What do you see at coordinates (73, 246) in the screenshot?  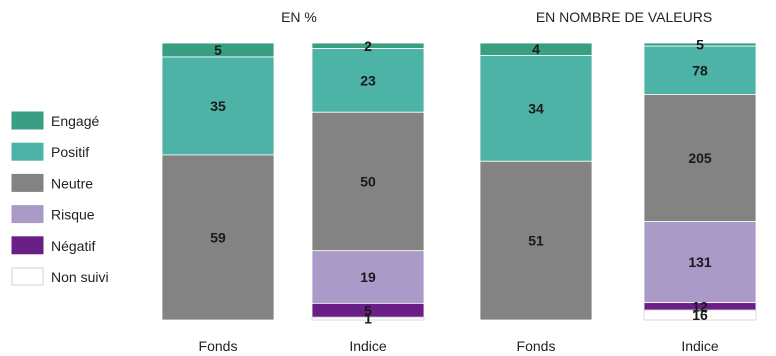 I see `legend-label-negatif: Négatif` at bounding box center [73, 246].